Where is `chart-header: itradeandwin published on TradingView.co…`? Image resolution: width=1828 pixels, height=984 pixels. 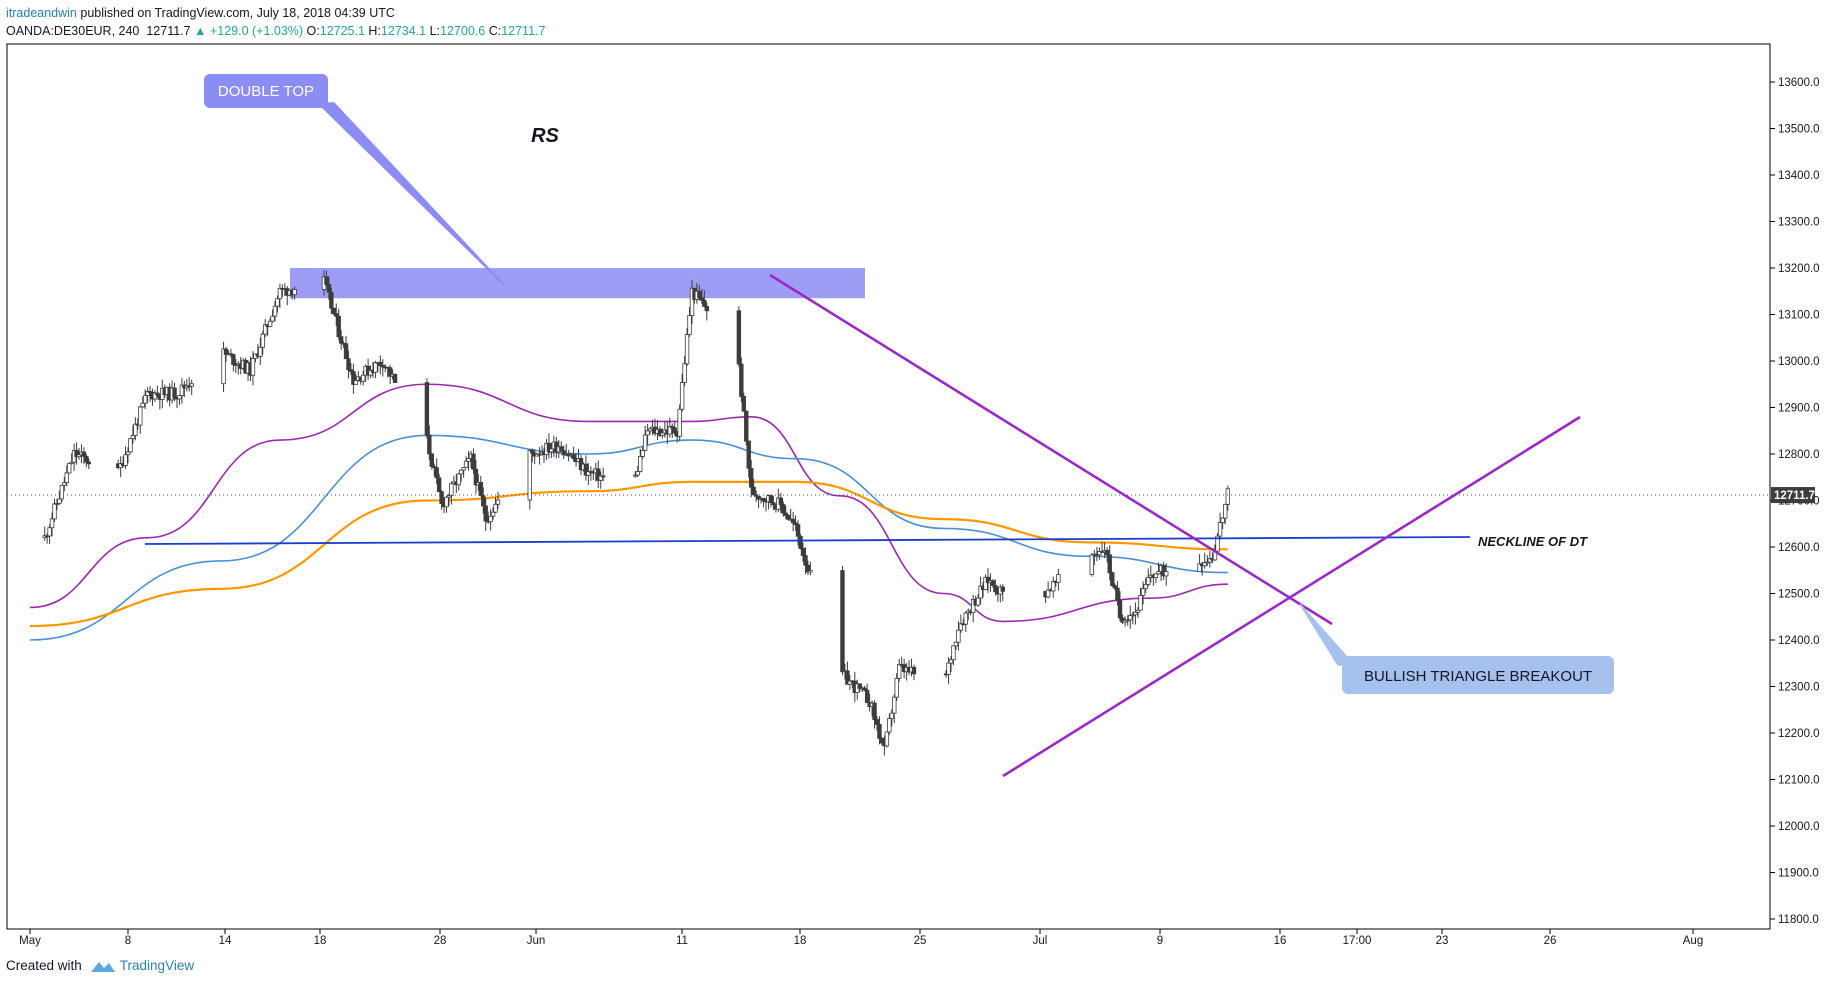 chart-header: itradeandwin published on TradingView.co… is located at coordinates (275, 22).